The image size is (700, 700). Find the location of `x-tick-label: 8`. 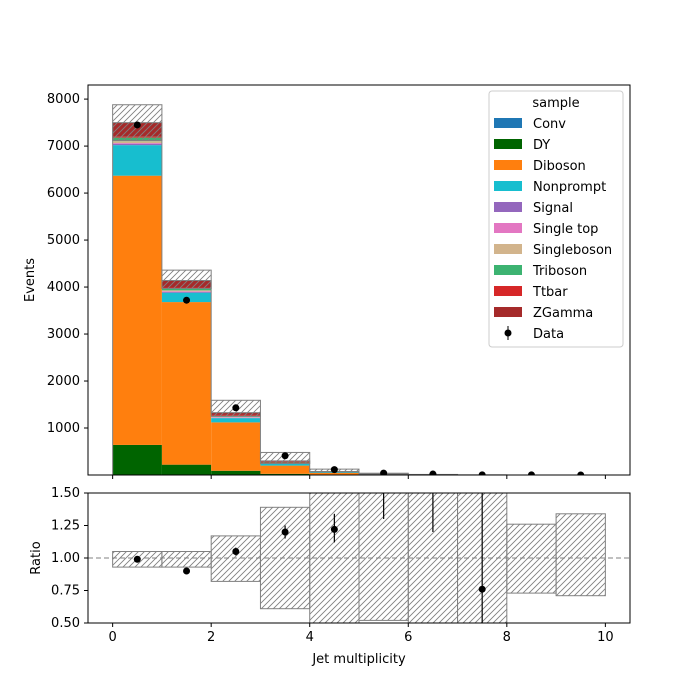

x-tick-label: 8 is located at coordinates (507, 637).